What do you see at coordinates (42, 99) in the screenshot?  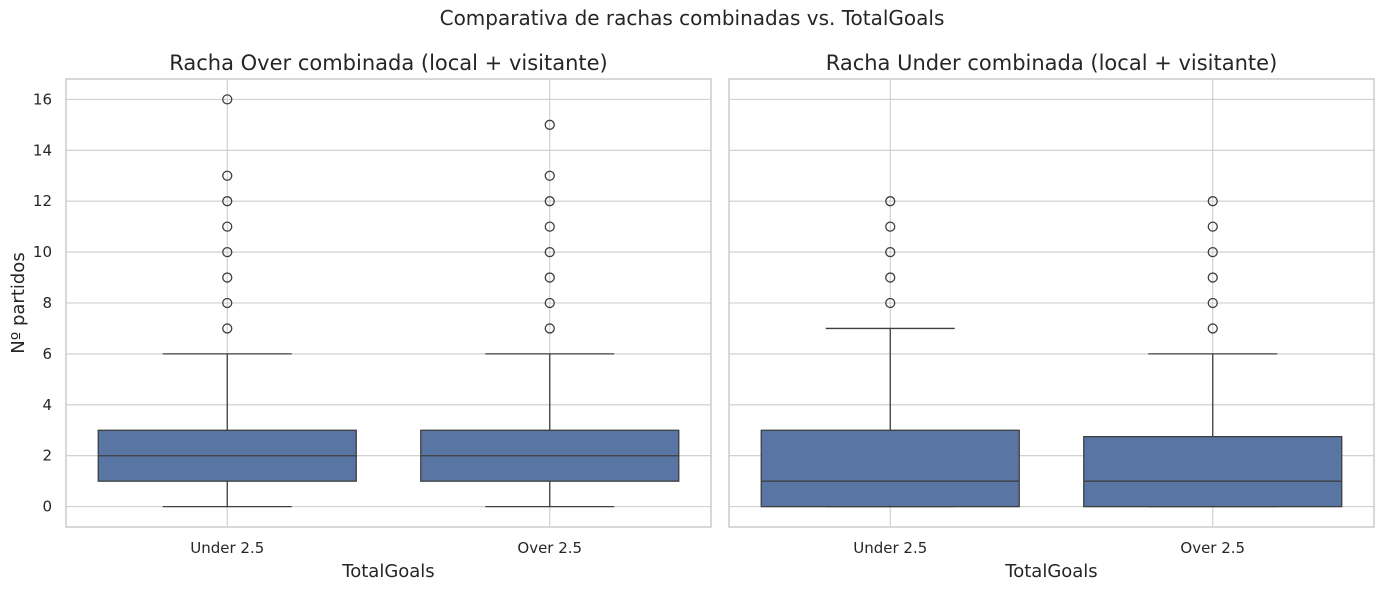 I see `y-tick-label: 16` at bounding box center [42, 99].